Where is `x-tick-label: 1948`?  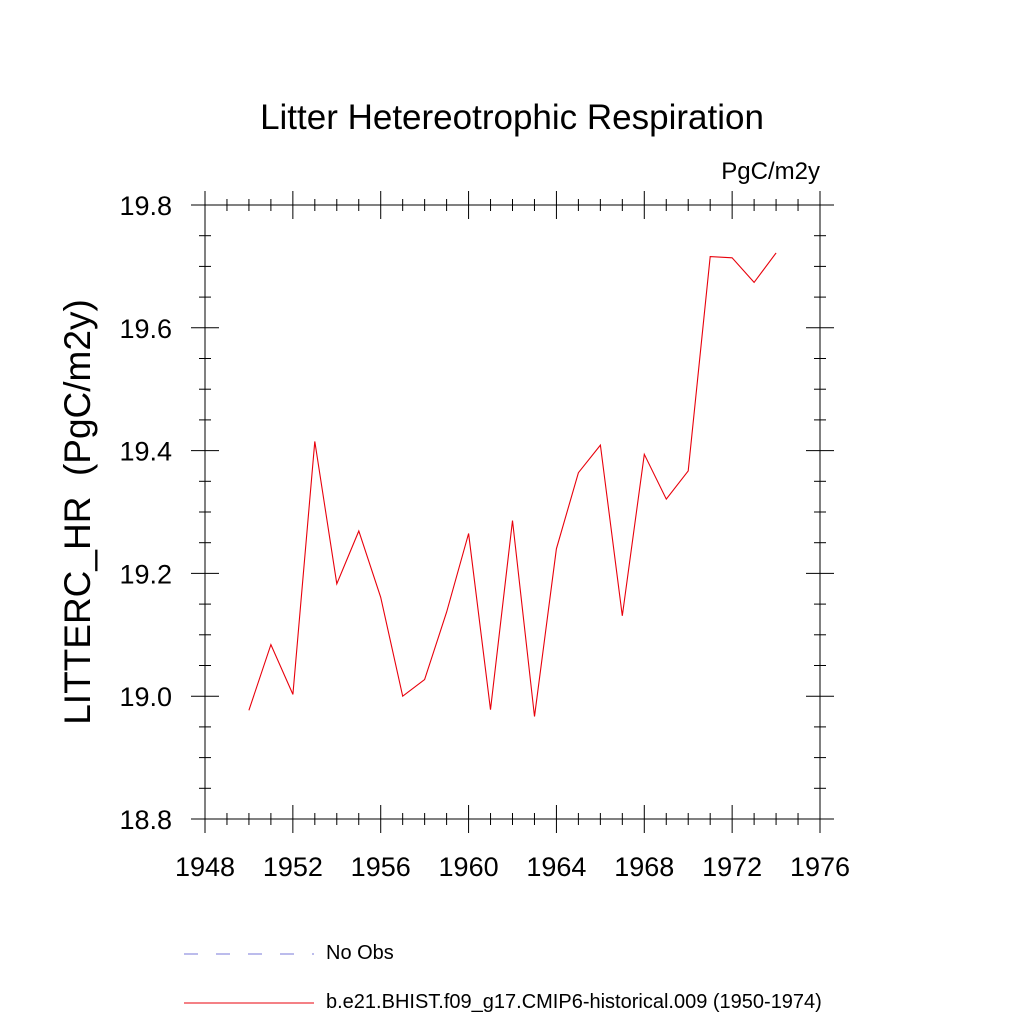
x-tick-label: 1948 is located at coordinates (205, 867).